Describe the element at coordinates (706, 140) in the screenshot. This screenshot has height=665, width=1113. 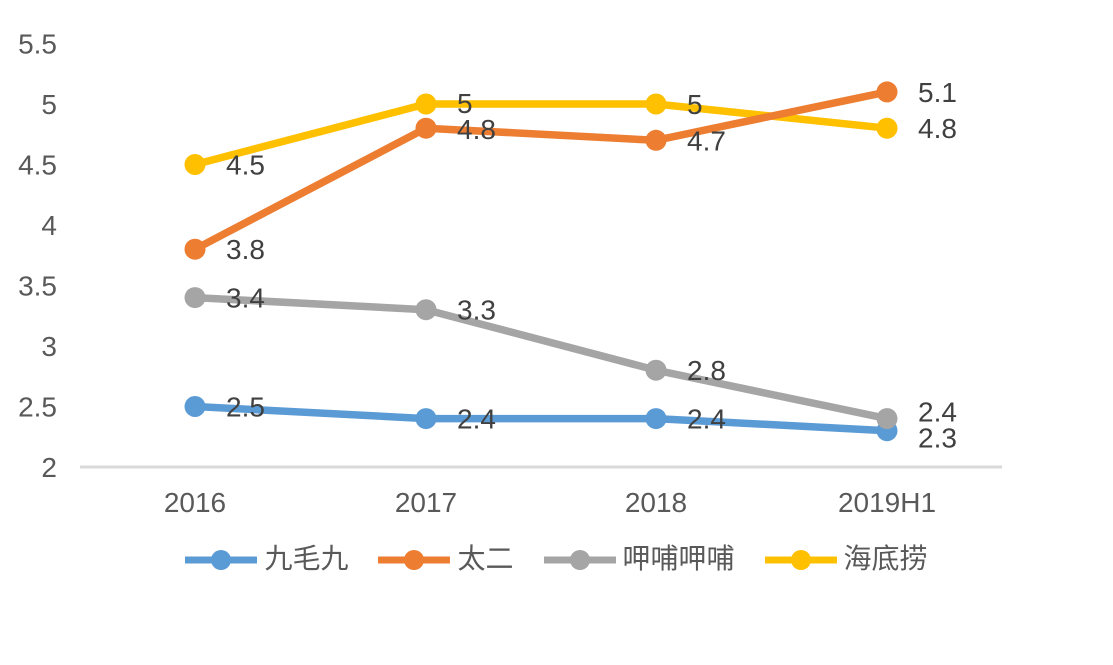
I see `data-label-太二-2018: 4.7` at that location.